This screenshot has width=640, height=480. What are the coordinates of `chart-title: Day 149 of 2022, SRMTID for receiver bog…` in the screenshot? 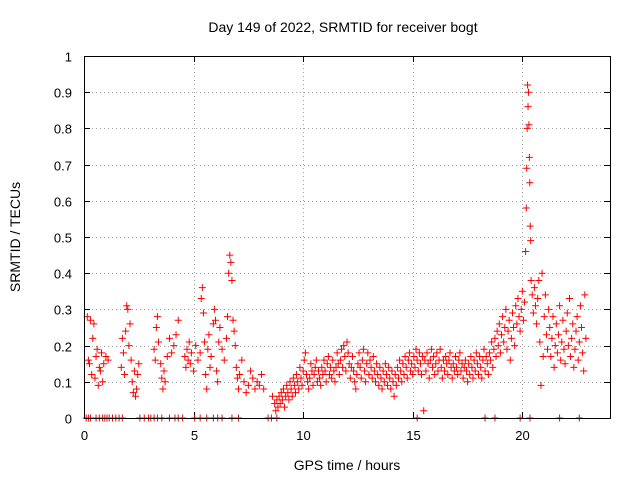 It's located at (342, 27).